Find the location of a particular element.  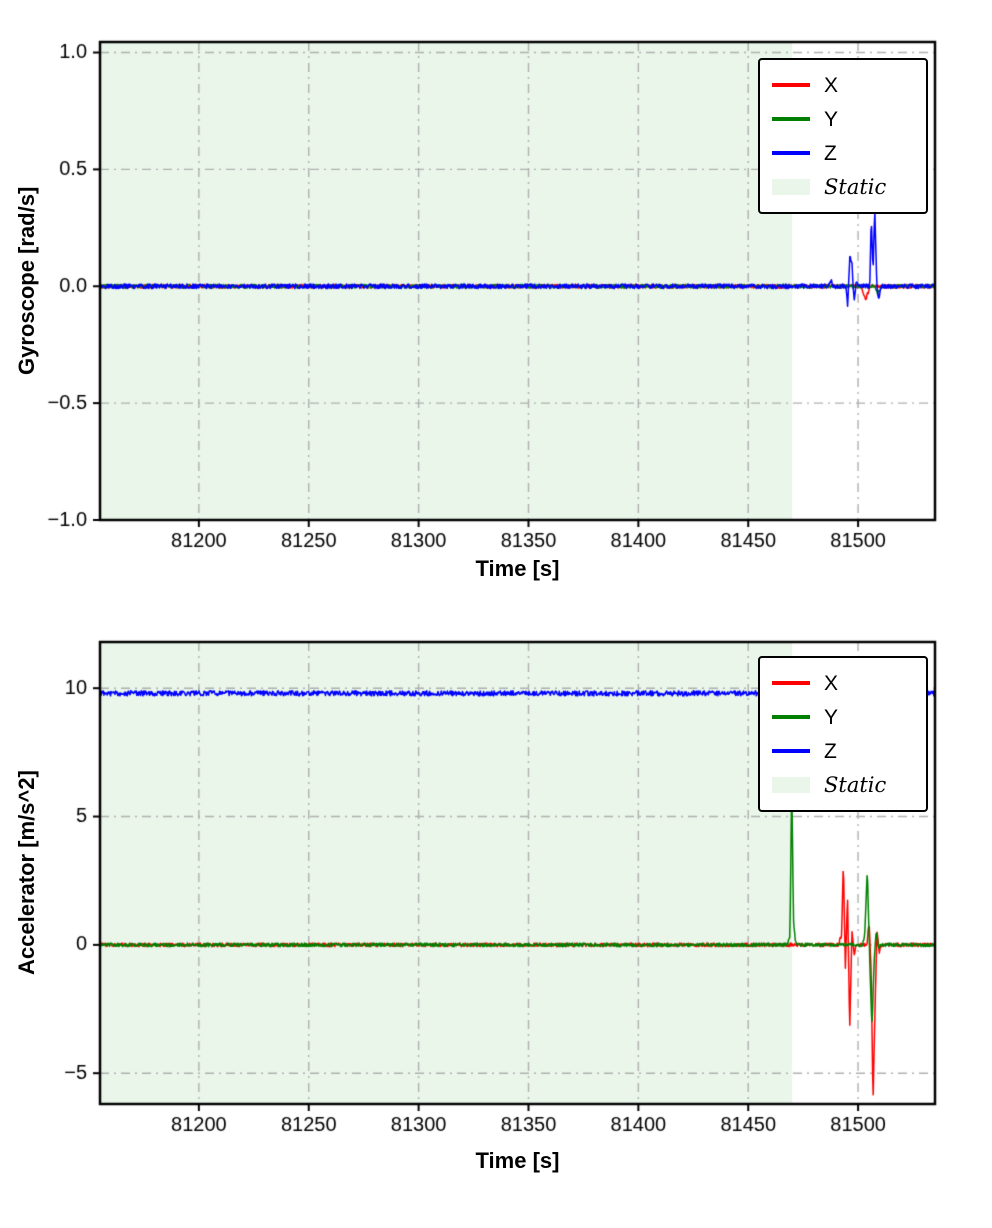

gyroscope-x-axis-label: Time [s] is located at coordinates (517, 568).